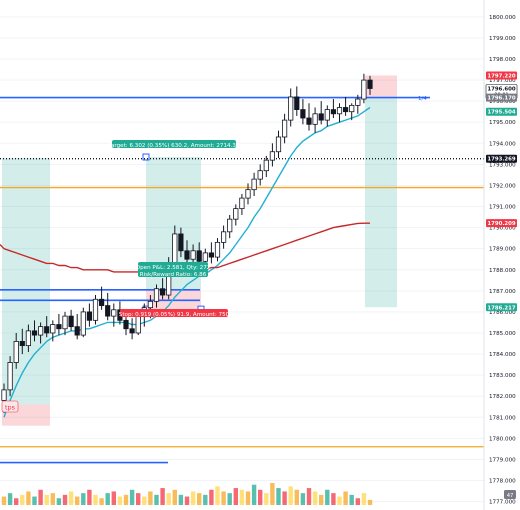 This screenshot has height=510, width=520. What do you see at coordinates (146, 157) in the screenshot?
I see `position-handle` at bounding box center [146, 157].